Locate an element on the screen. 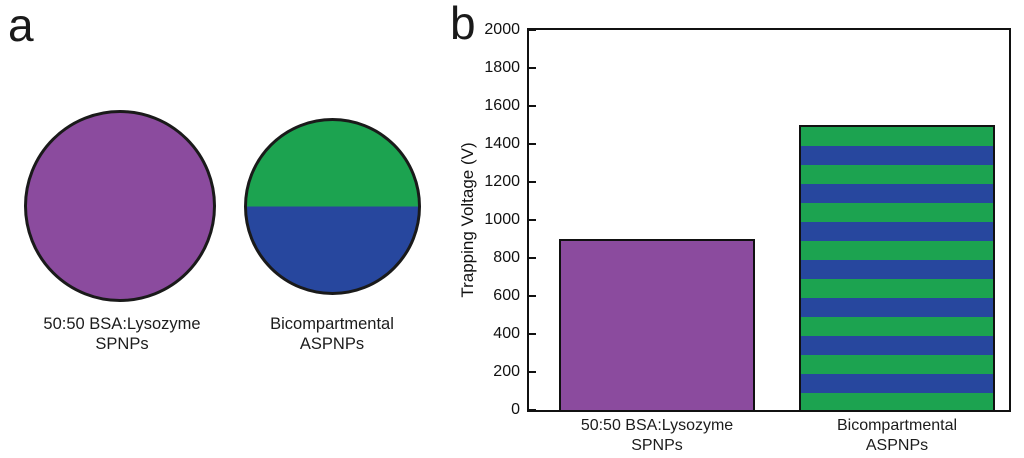 The width and height of the screenshot is (1024, 458). x-tick-label-aspnp-line1: Bicompartmental is located at coordinates (897, 425).